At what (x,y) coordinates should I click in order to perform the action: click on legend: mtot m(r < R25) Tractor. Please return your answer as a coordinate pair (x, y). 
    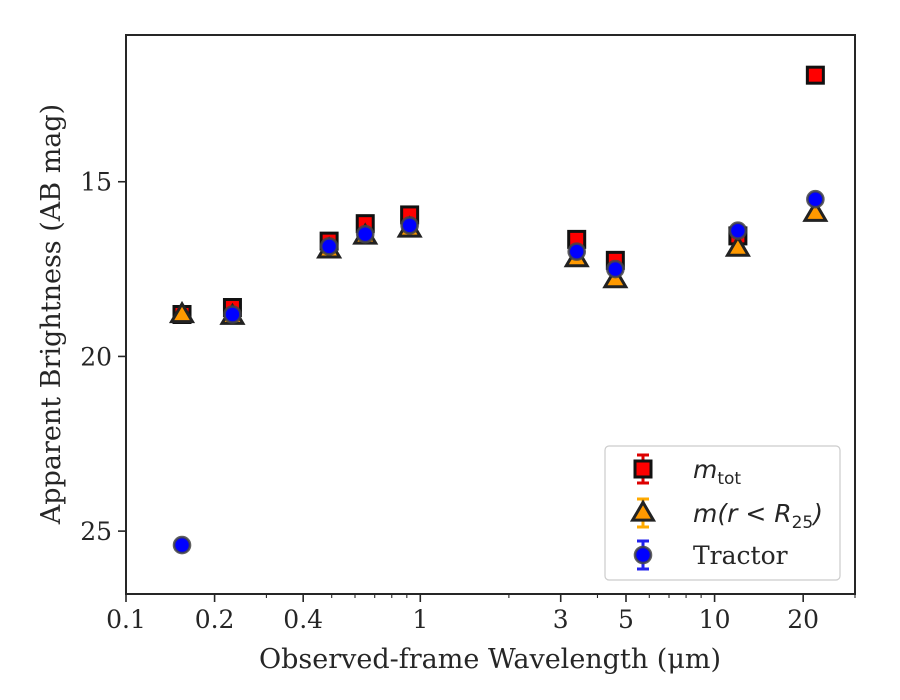
    Looking at the image, I should click on (722, 513).